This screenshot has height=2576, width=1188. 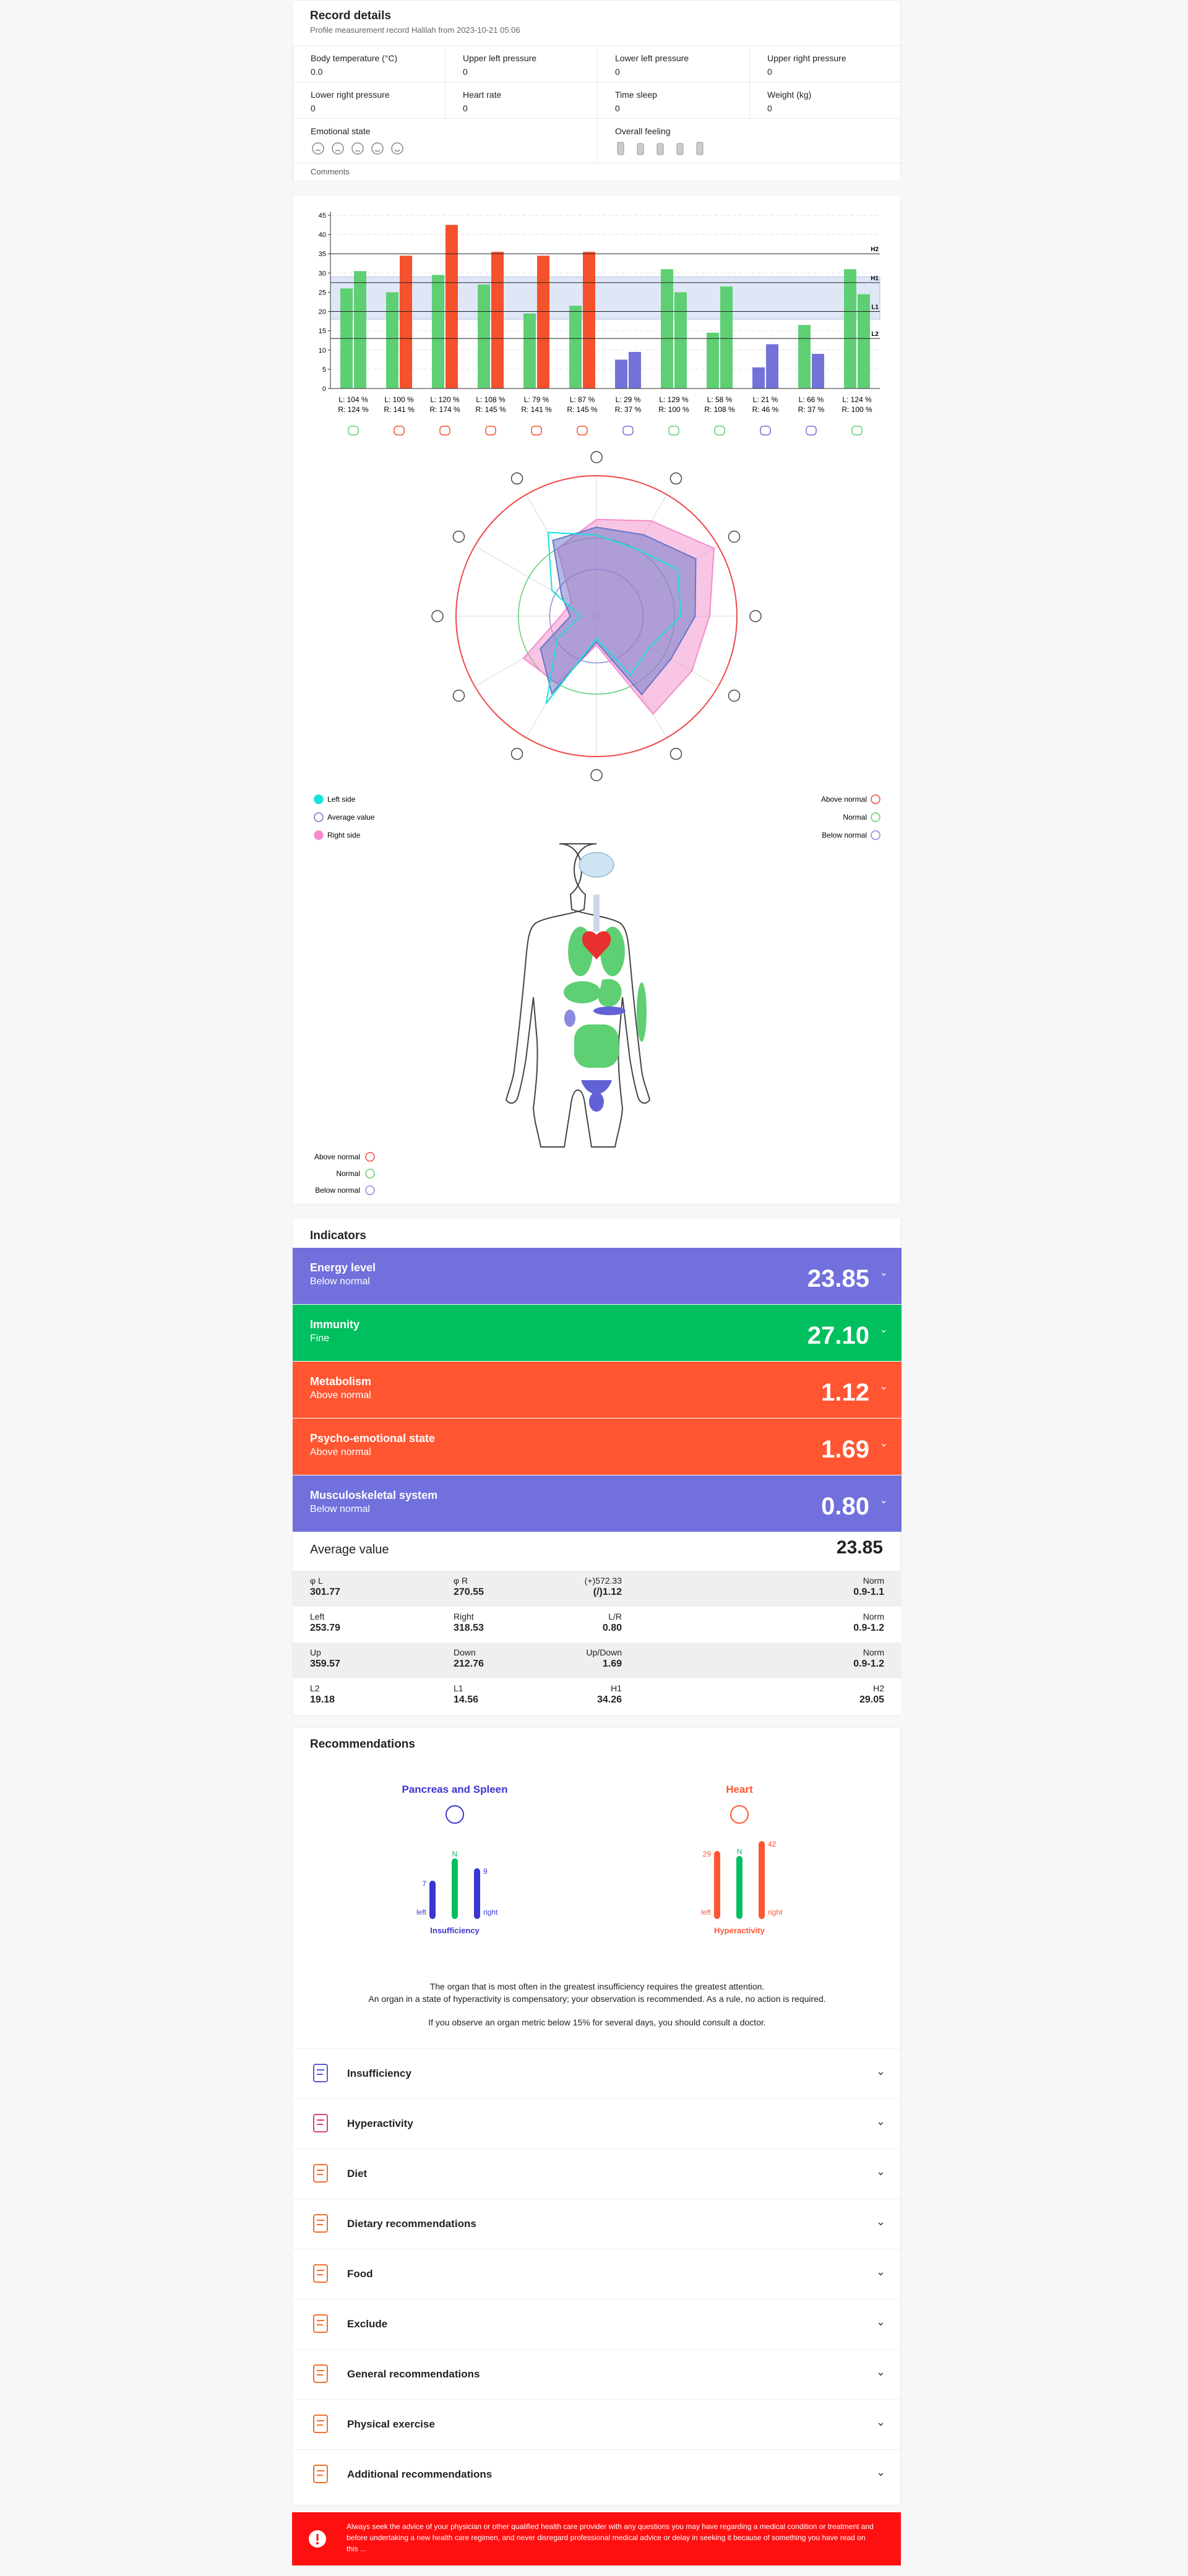 I want to click on reference-label: L1, so click(x=875, y=307).